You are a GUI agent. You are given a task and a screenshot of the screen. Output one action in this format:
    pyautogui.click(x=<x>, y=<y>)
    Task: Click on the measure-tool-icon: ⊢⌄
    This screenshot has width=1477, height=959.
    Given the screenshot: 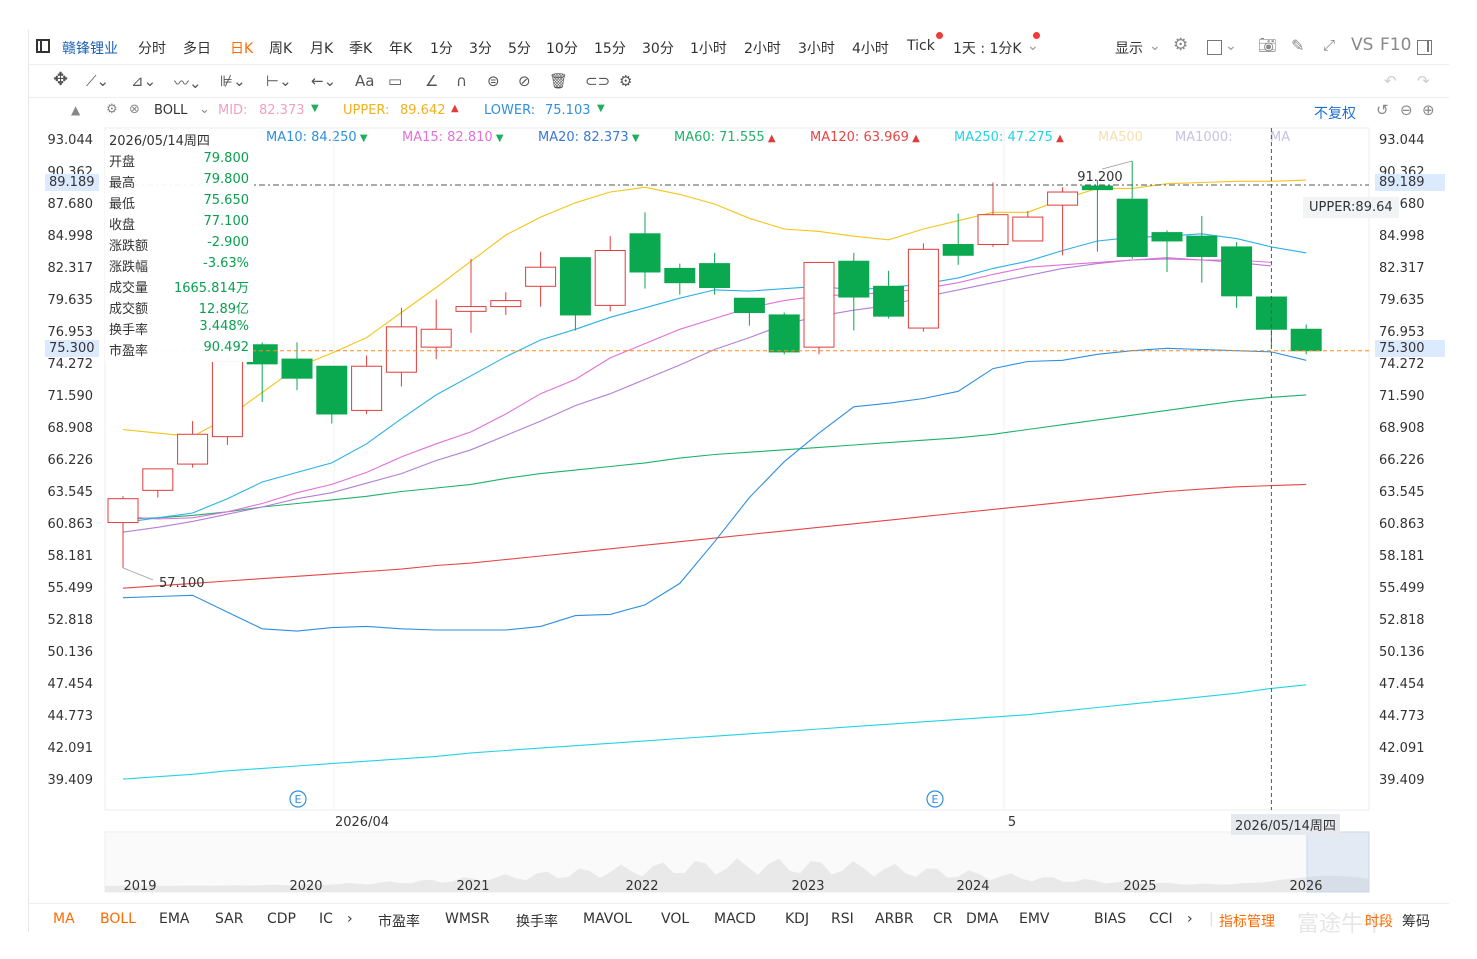 What is the action you would take?
    pyautogui.click(x=279, y=81)
    